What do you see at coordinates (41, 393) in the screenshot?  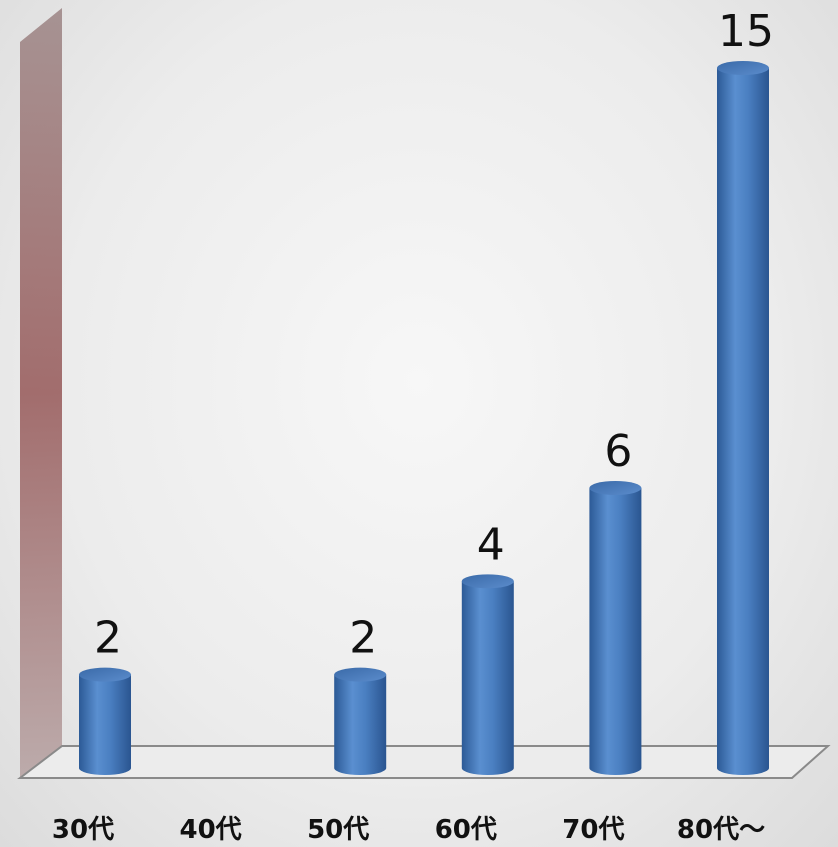 I see `chart-back-wall` at bounding box center [41, 393].